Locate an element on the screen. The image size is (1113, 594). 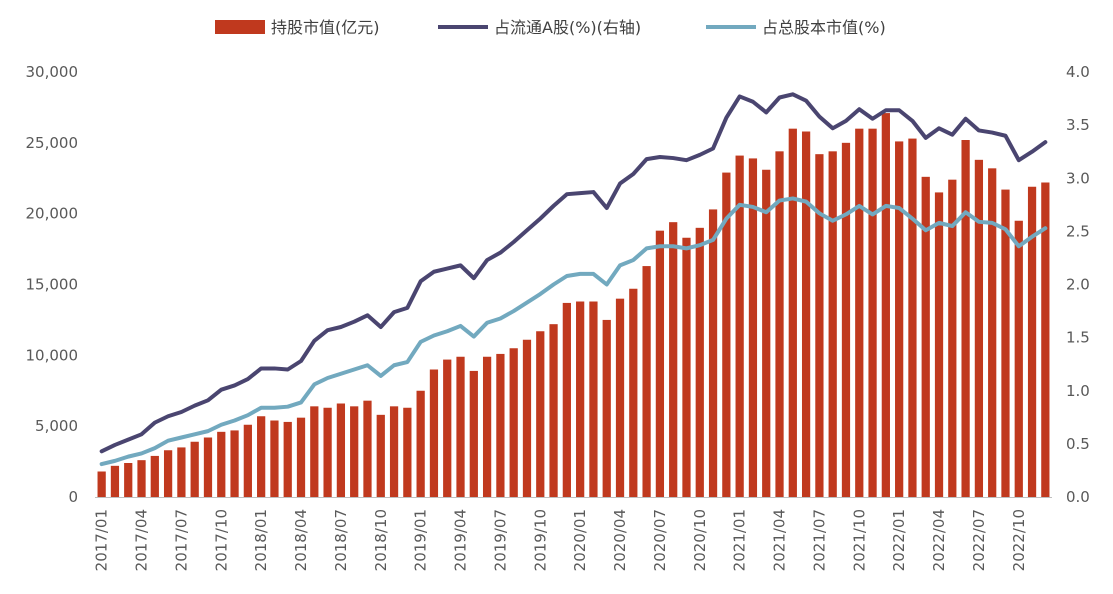
legend-item-2: 占流通A股(%)(右轴) is located at coordinates (539, 27).